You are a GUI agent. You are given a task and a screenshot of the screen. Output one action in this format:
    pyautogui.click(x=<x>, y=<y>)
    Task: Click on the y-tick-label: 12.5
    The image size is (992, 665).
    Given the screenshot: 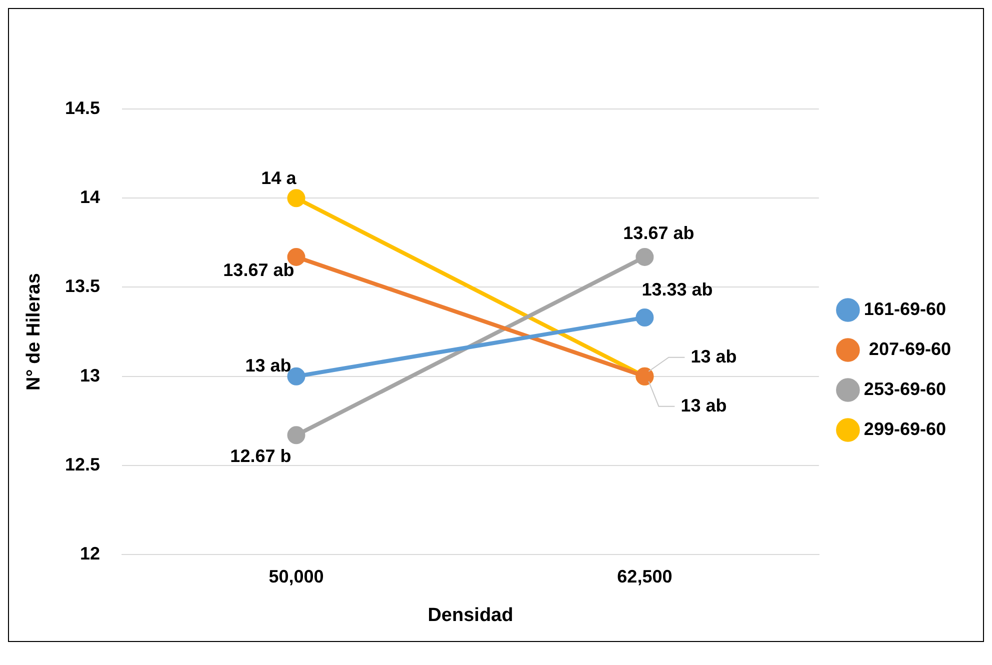 What is the action you would take?
    pyautogui.click(x=82, y=464)
    